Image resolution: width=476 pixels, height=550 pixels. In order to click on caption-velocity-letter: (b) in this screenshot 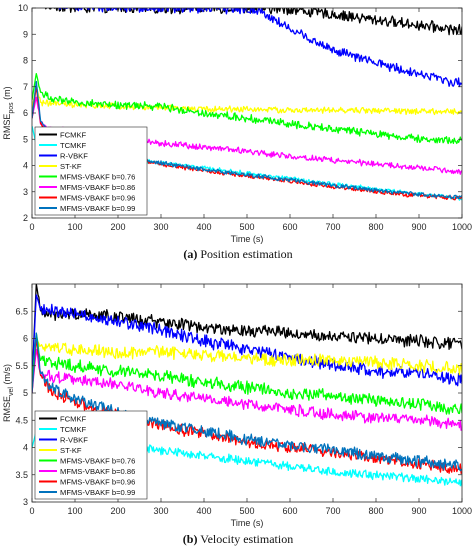, I will do `click(190, 539)`.